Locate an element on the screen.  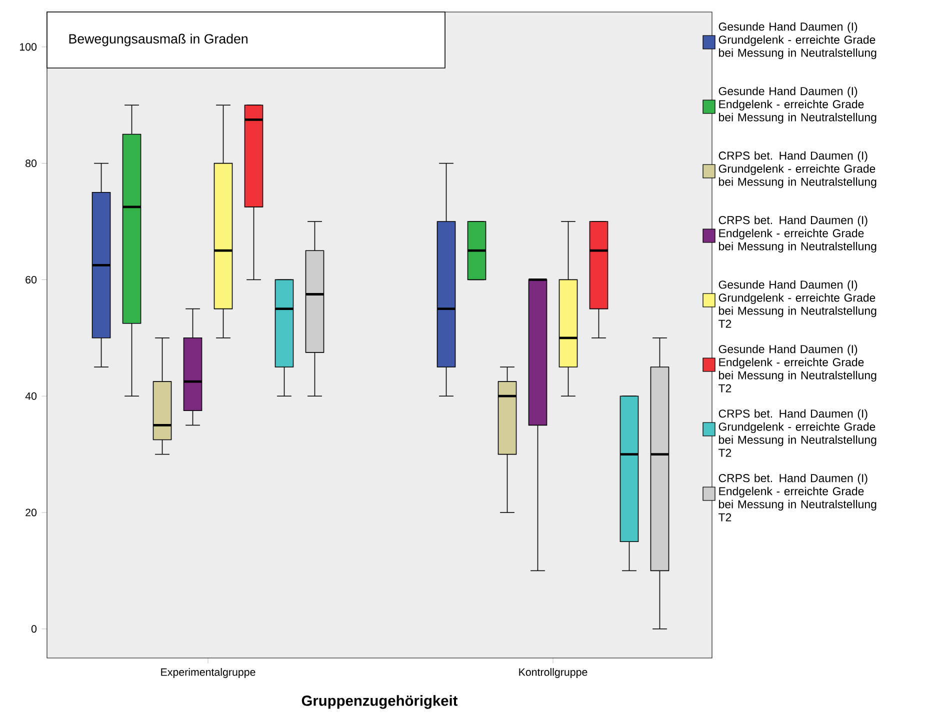
legend-label: CRPS bet. Hand Daumen (I) Grundgelenk - erreichte Grade bei Messung in Neutralstellung T2 is located at coordinates (797, 433).